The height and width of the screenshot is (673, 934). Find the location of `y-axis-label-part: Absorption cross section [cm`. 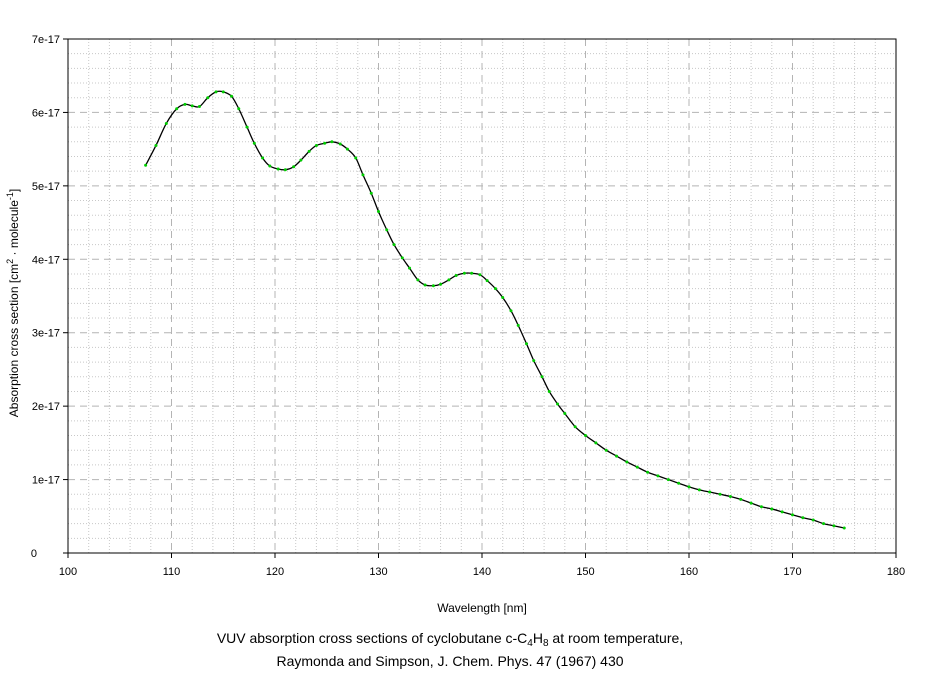

y-axis-label-part: Absorption cross section [cm is located at coordinates (14, 340).